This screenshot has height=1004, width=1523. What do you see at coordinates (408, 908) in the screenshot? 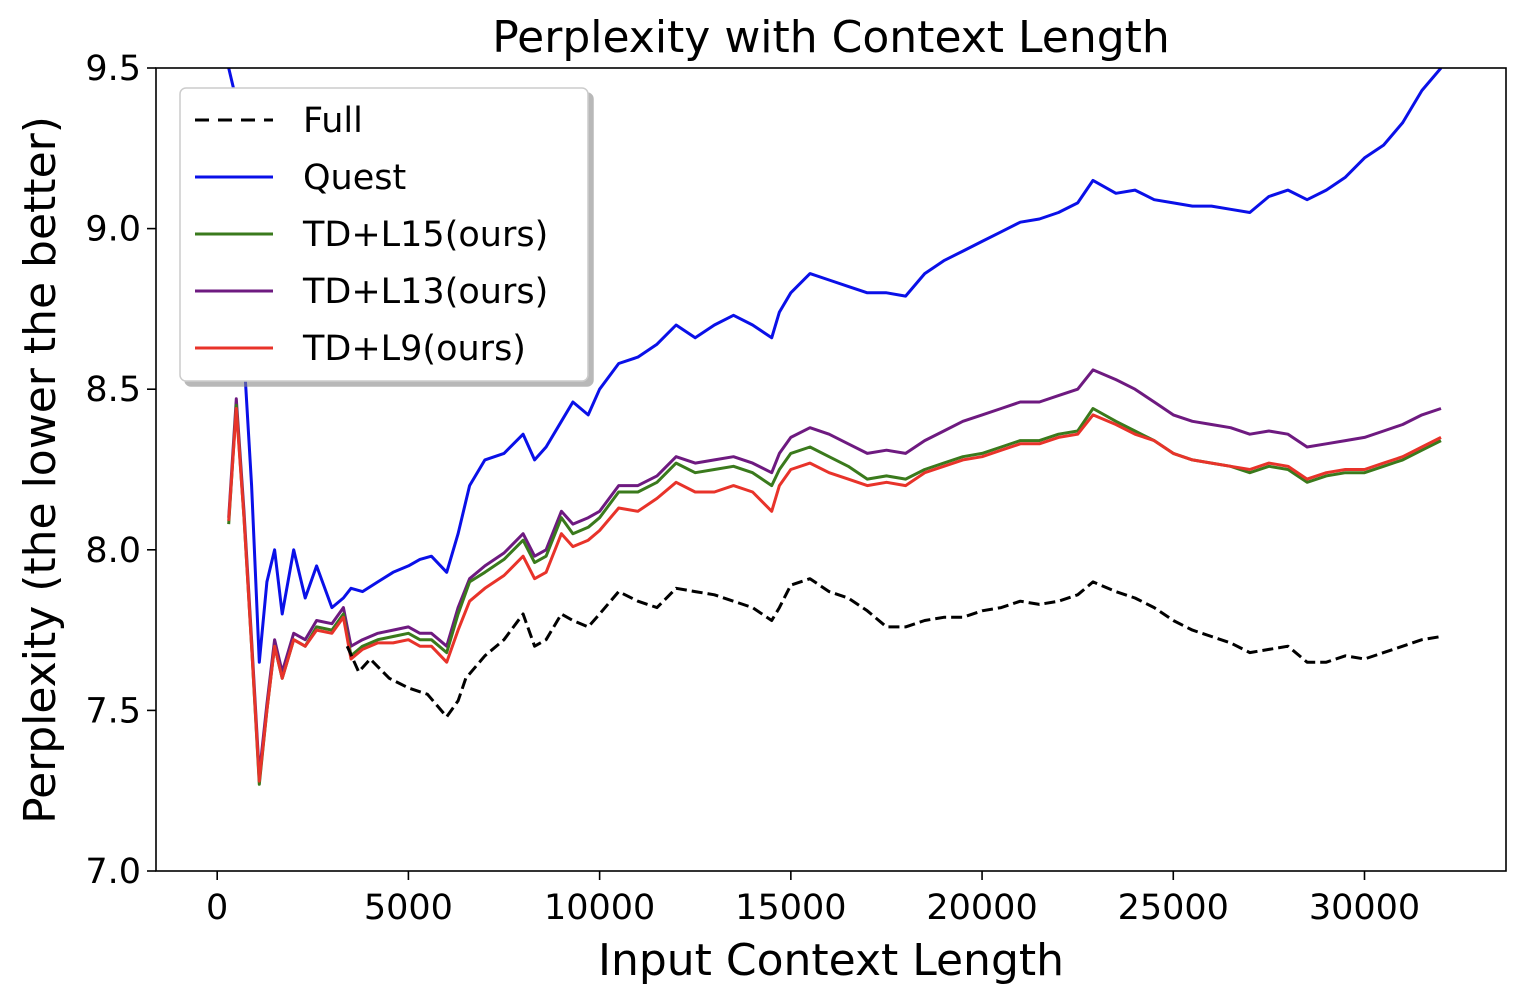
I see `x-tick-label: 5000` at bounding box center [408, 908].